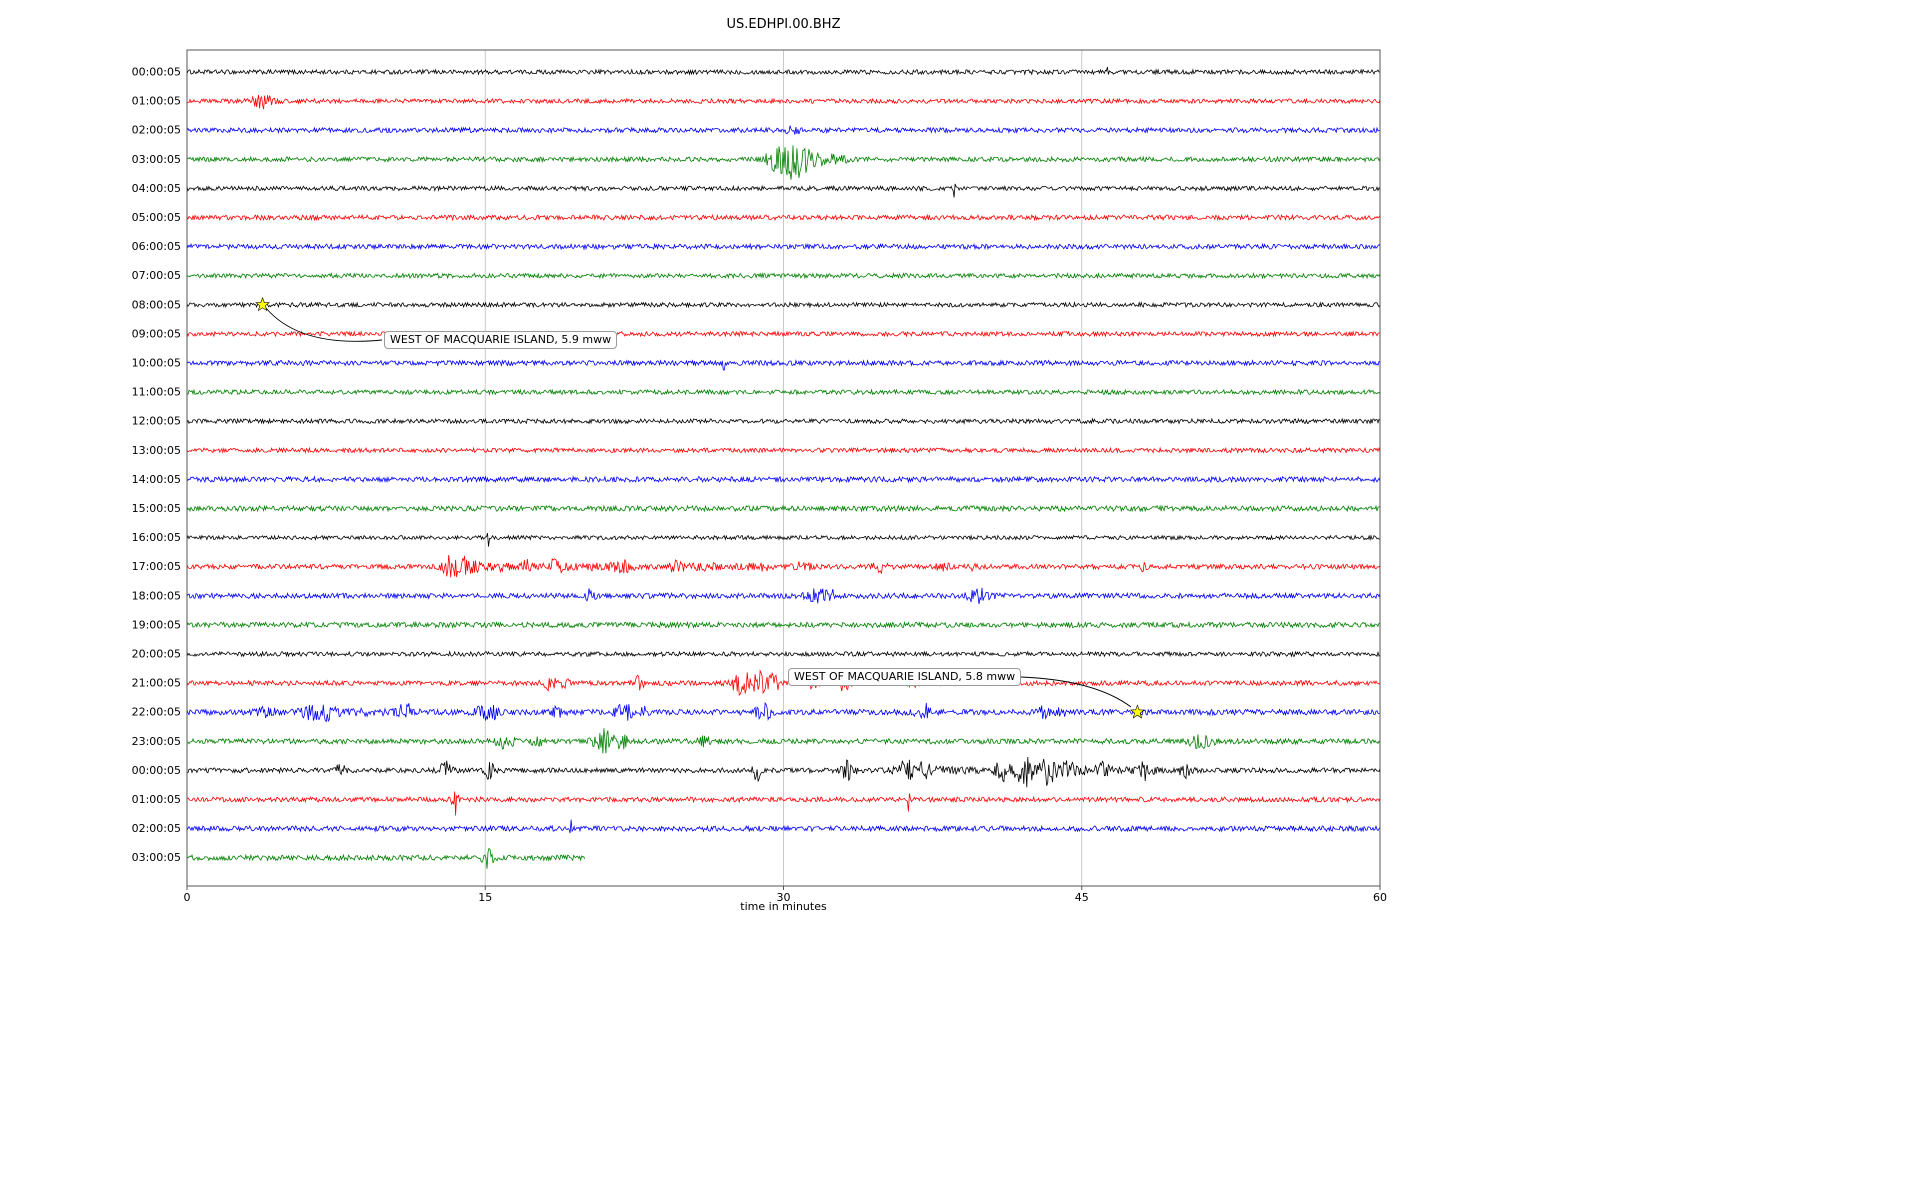 Image resolution: width=1920 pixels, height=1200 pixels. Describe the element at coordinates (156, 130) in the screenshot. I see `row-label-2: 02:00:05` at that location.